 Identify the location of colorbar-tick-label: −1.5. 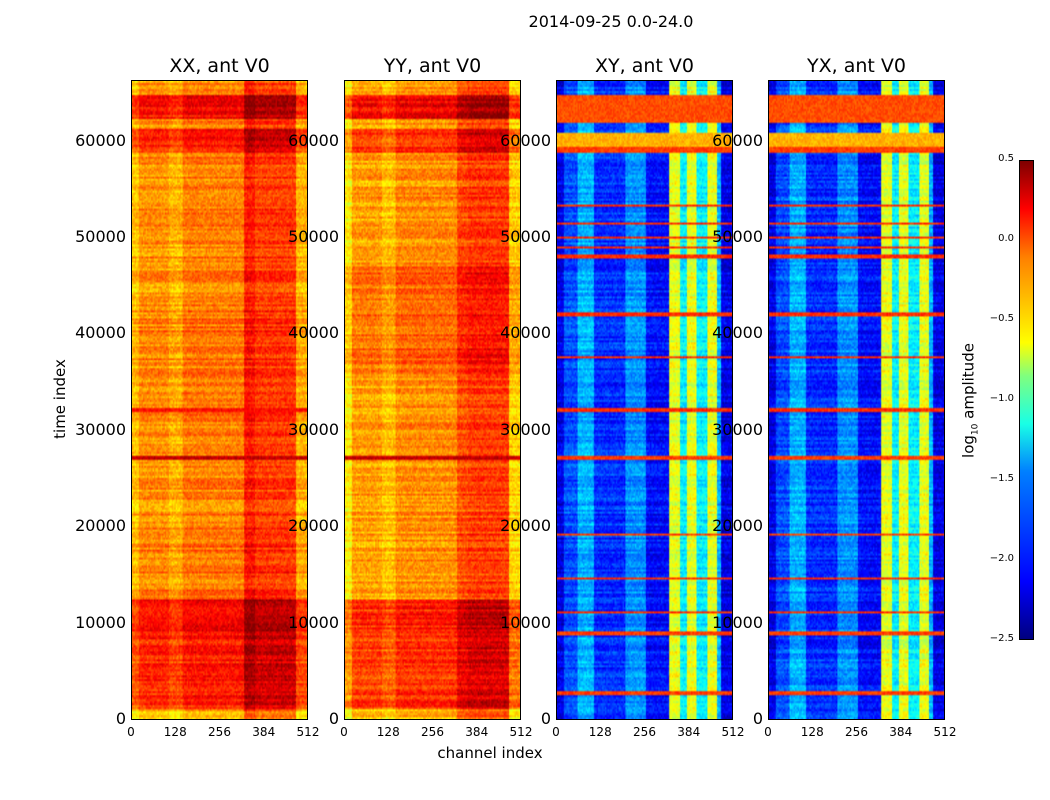
(1001, 478).